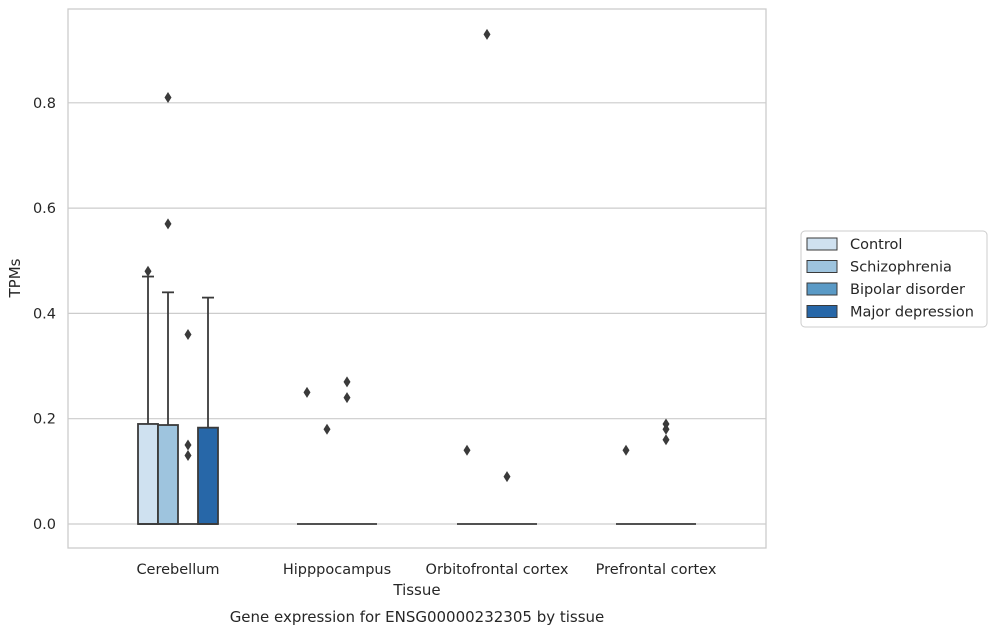 Image resolution: width=997 pixels, height=634 pixels. Describe the element at coordinates (656, 570) in the screenshot. I see `x-tick-label: Prefrontal cortex` at that location.